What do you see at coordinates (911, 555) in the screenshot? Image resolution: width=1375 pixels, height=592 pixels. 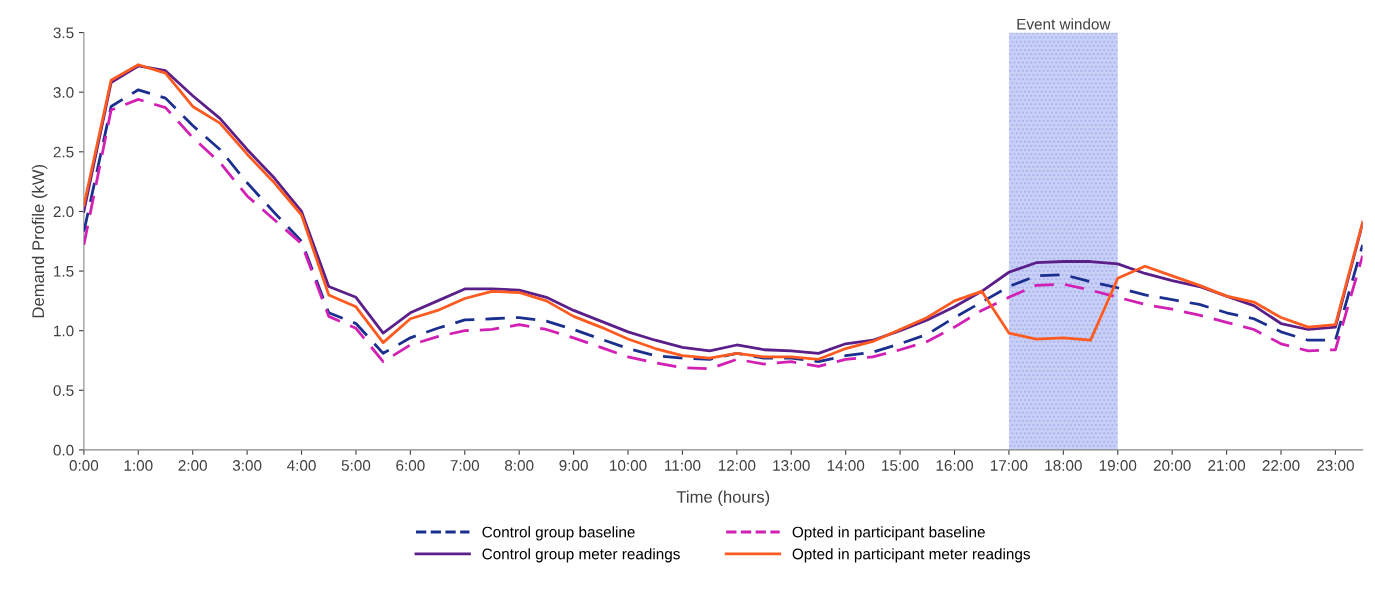 I see `legend-label: Opted in participant meter readings` at bounding box center [911, 555].